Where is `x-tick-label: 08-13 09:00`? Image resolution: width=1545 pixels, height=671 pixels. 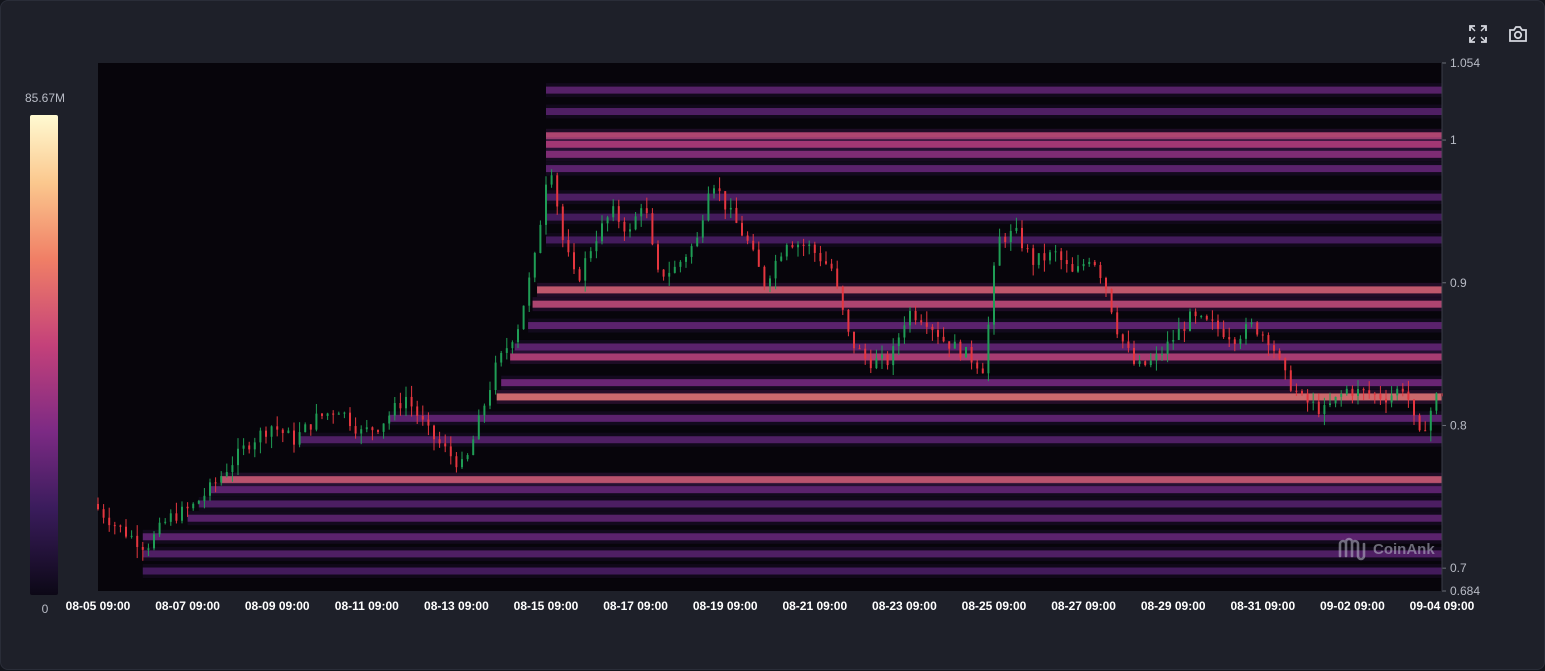 x-tick-label: 08-13 09:00 is located at coordinates (456, 606).